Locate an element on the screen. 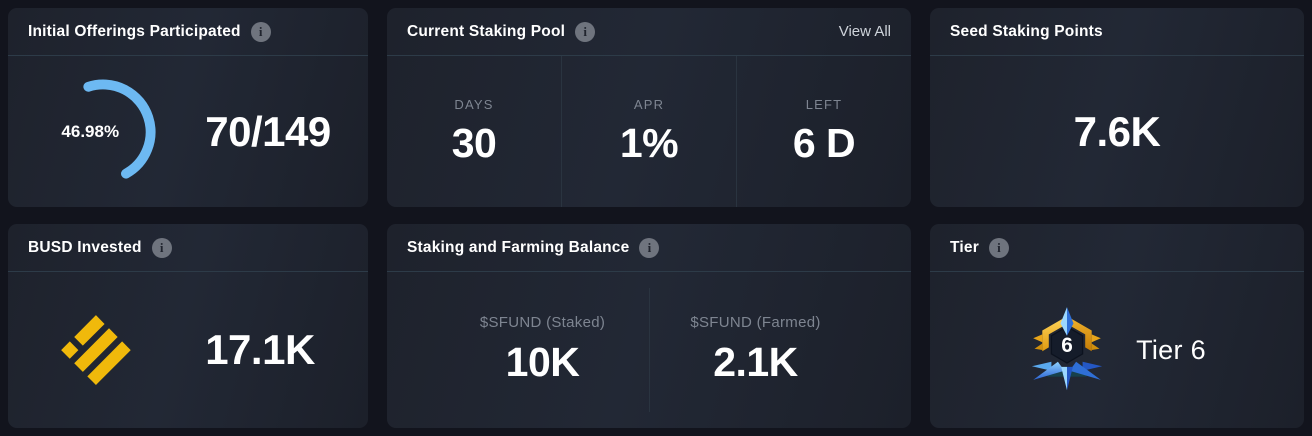  gauge-arc is located at coordinates (103, 131).